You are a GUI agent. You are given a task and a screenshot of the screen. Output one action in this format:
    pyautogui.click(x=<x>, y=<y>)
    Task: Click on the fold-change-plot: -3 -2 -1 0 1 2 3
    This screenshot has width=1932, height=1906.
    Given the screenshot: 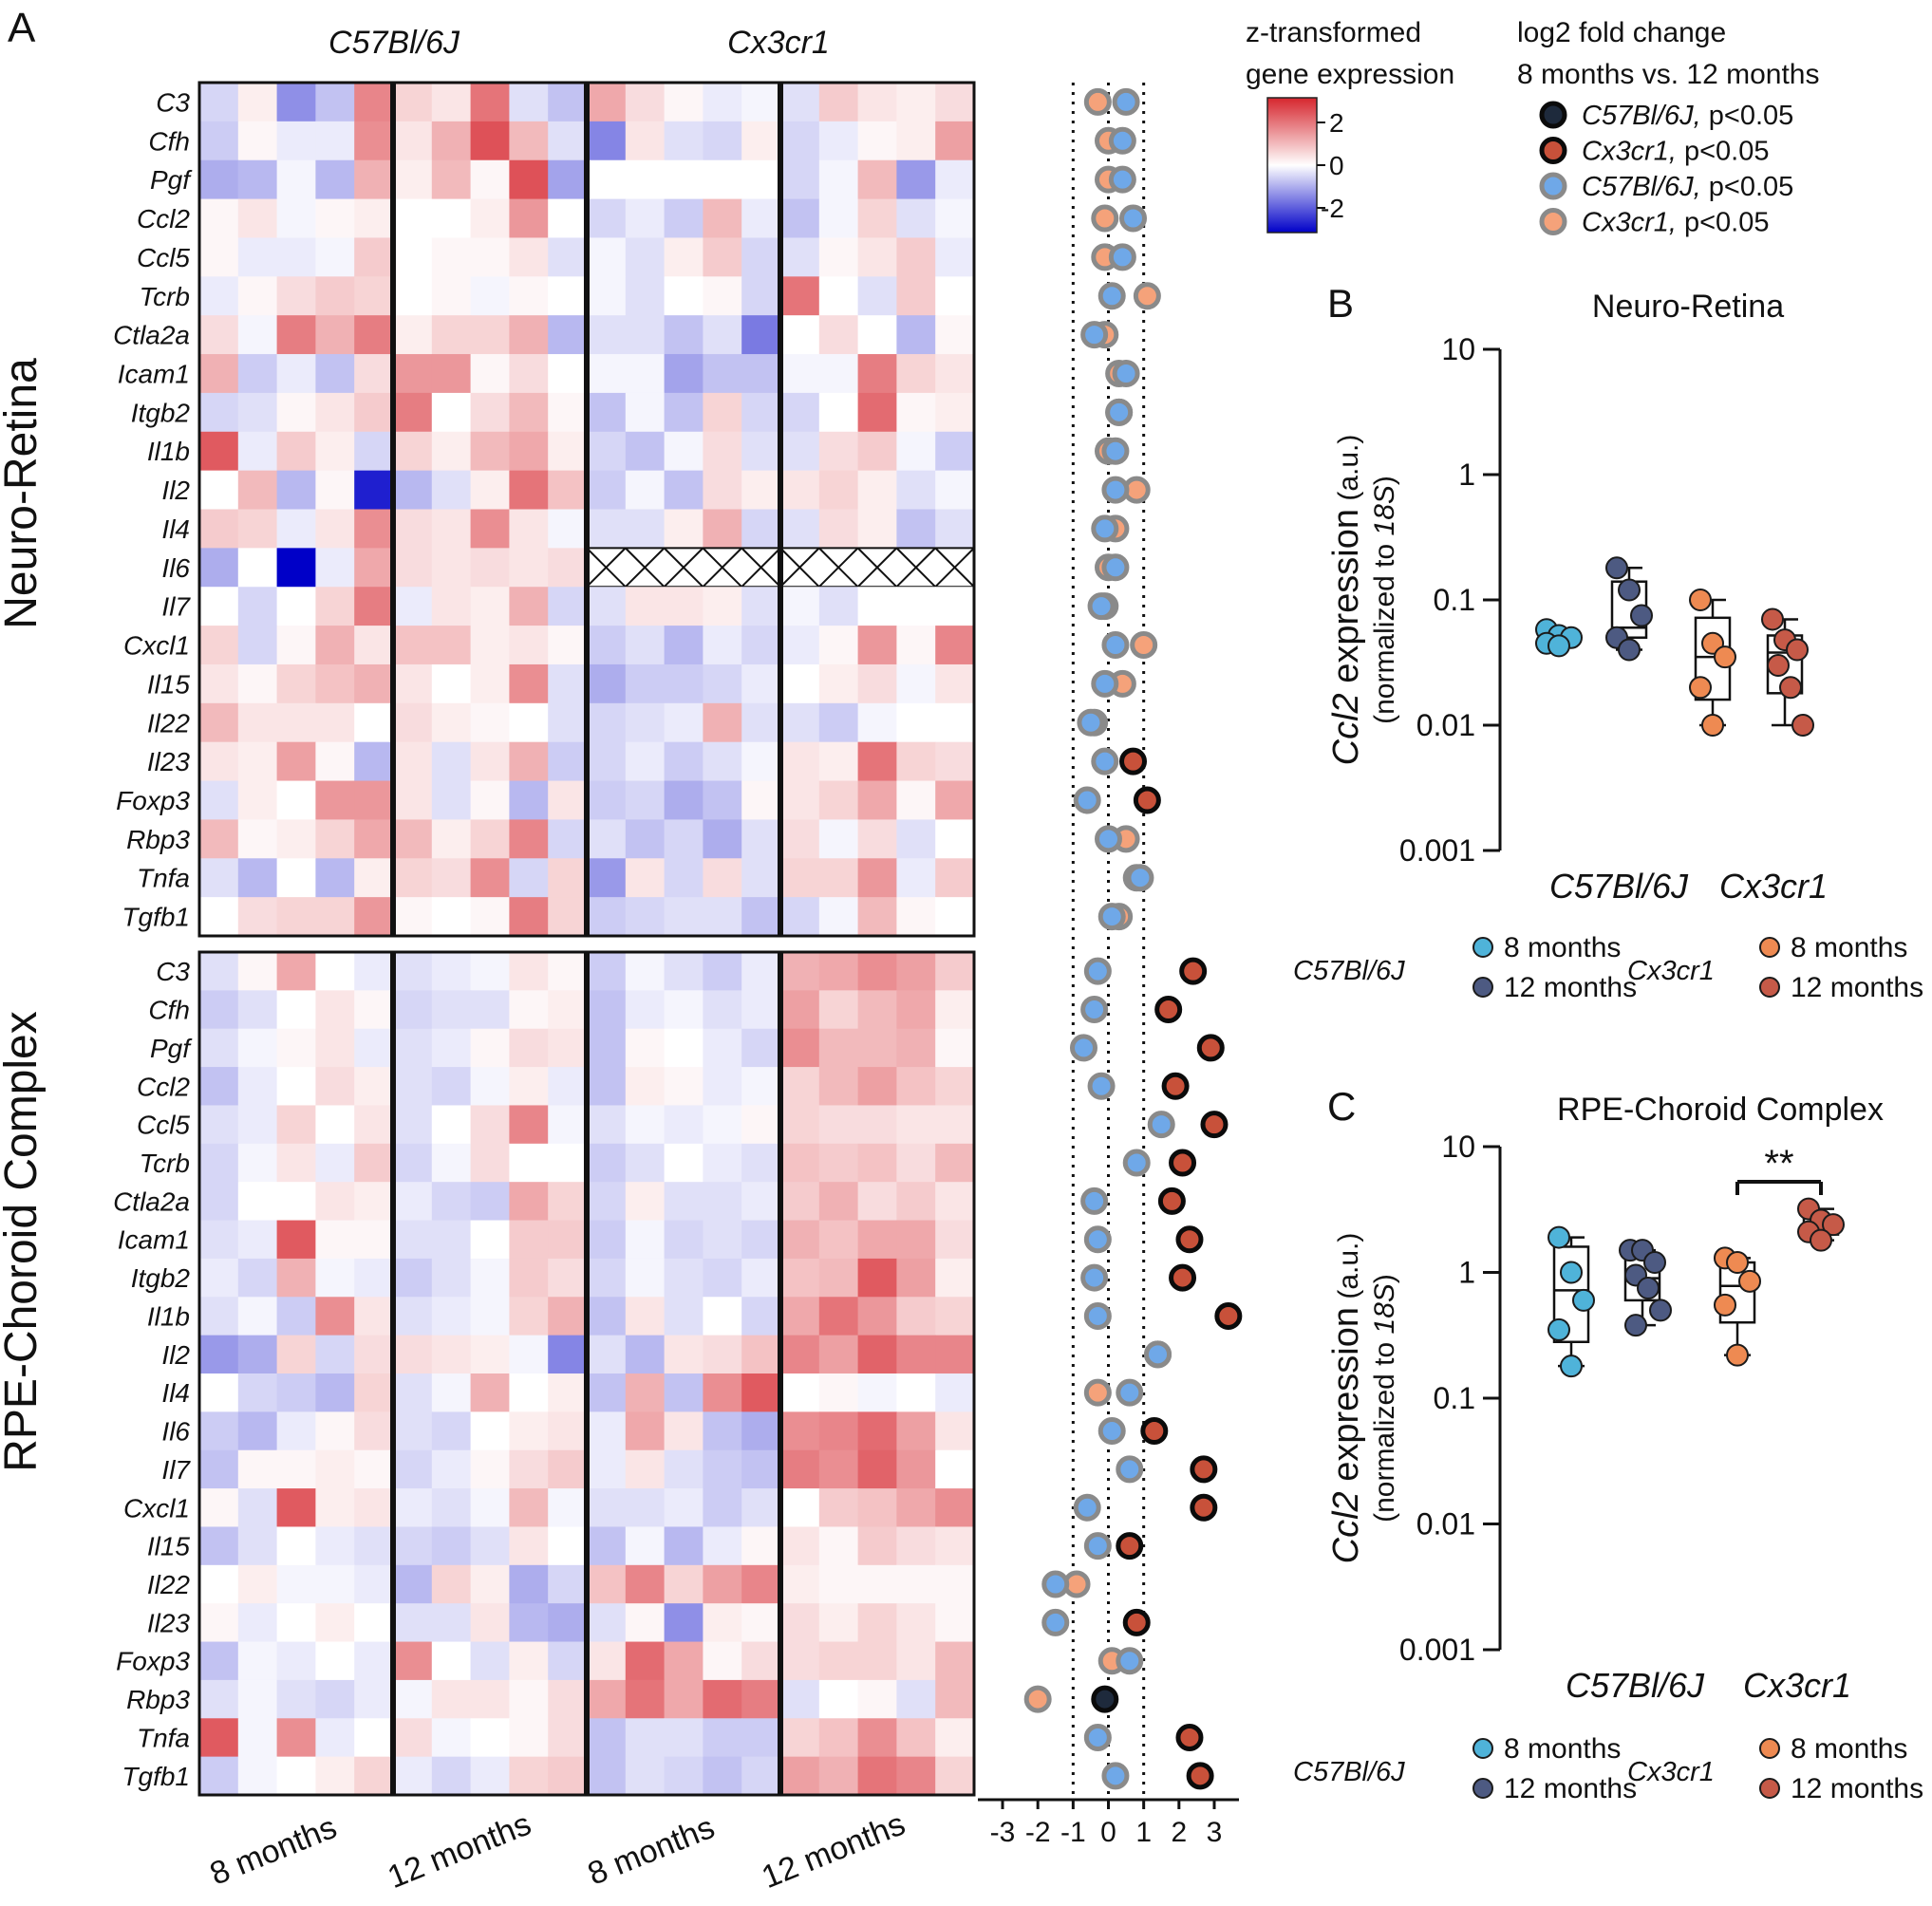 What is the action you would take?
    pyautogui.click(x=1110, y=965)
    